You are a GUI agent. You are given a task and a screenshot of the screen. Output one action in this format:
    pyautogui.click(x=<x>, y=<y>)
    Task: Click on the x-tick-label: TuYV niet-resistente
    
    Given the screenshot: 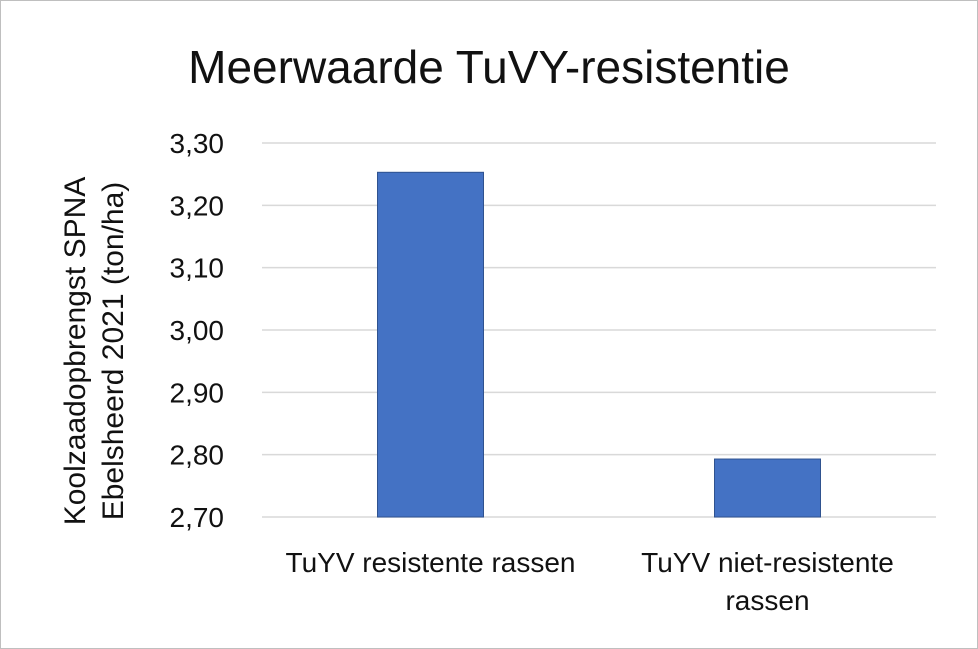 What is the action you would take?
    pyautogui.click(x=767, y=562)
    